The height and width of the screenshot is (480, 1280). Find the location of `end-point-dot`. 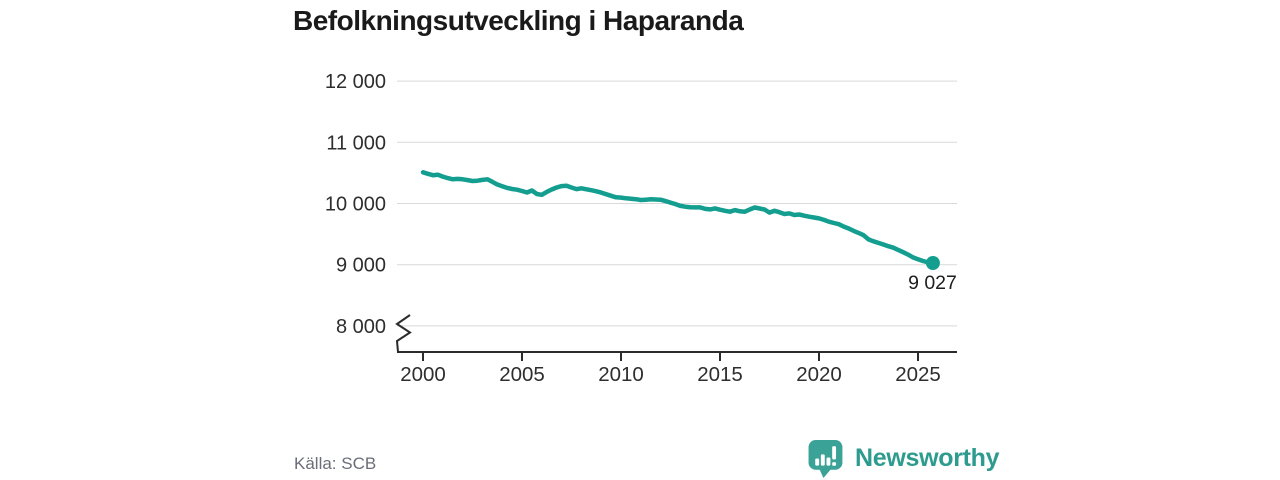

end-point-dot is located at coordinates (932, 263).